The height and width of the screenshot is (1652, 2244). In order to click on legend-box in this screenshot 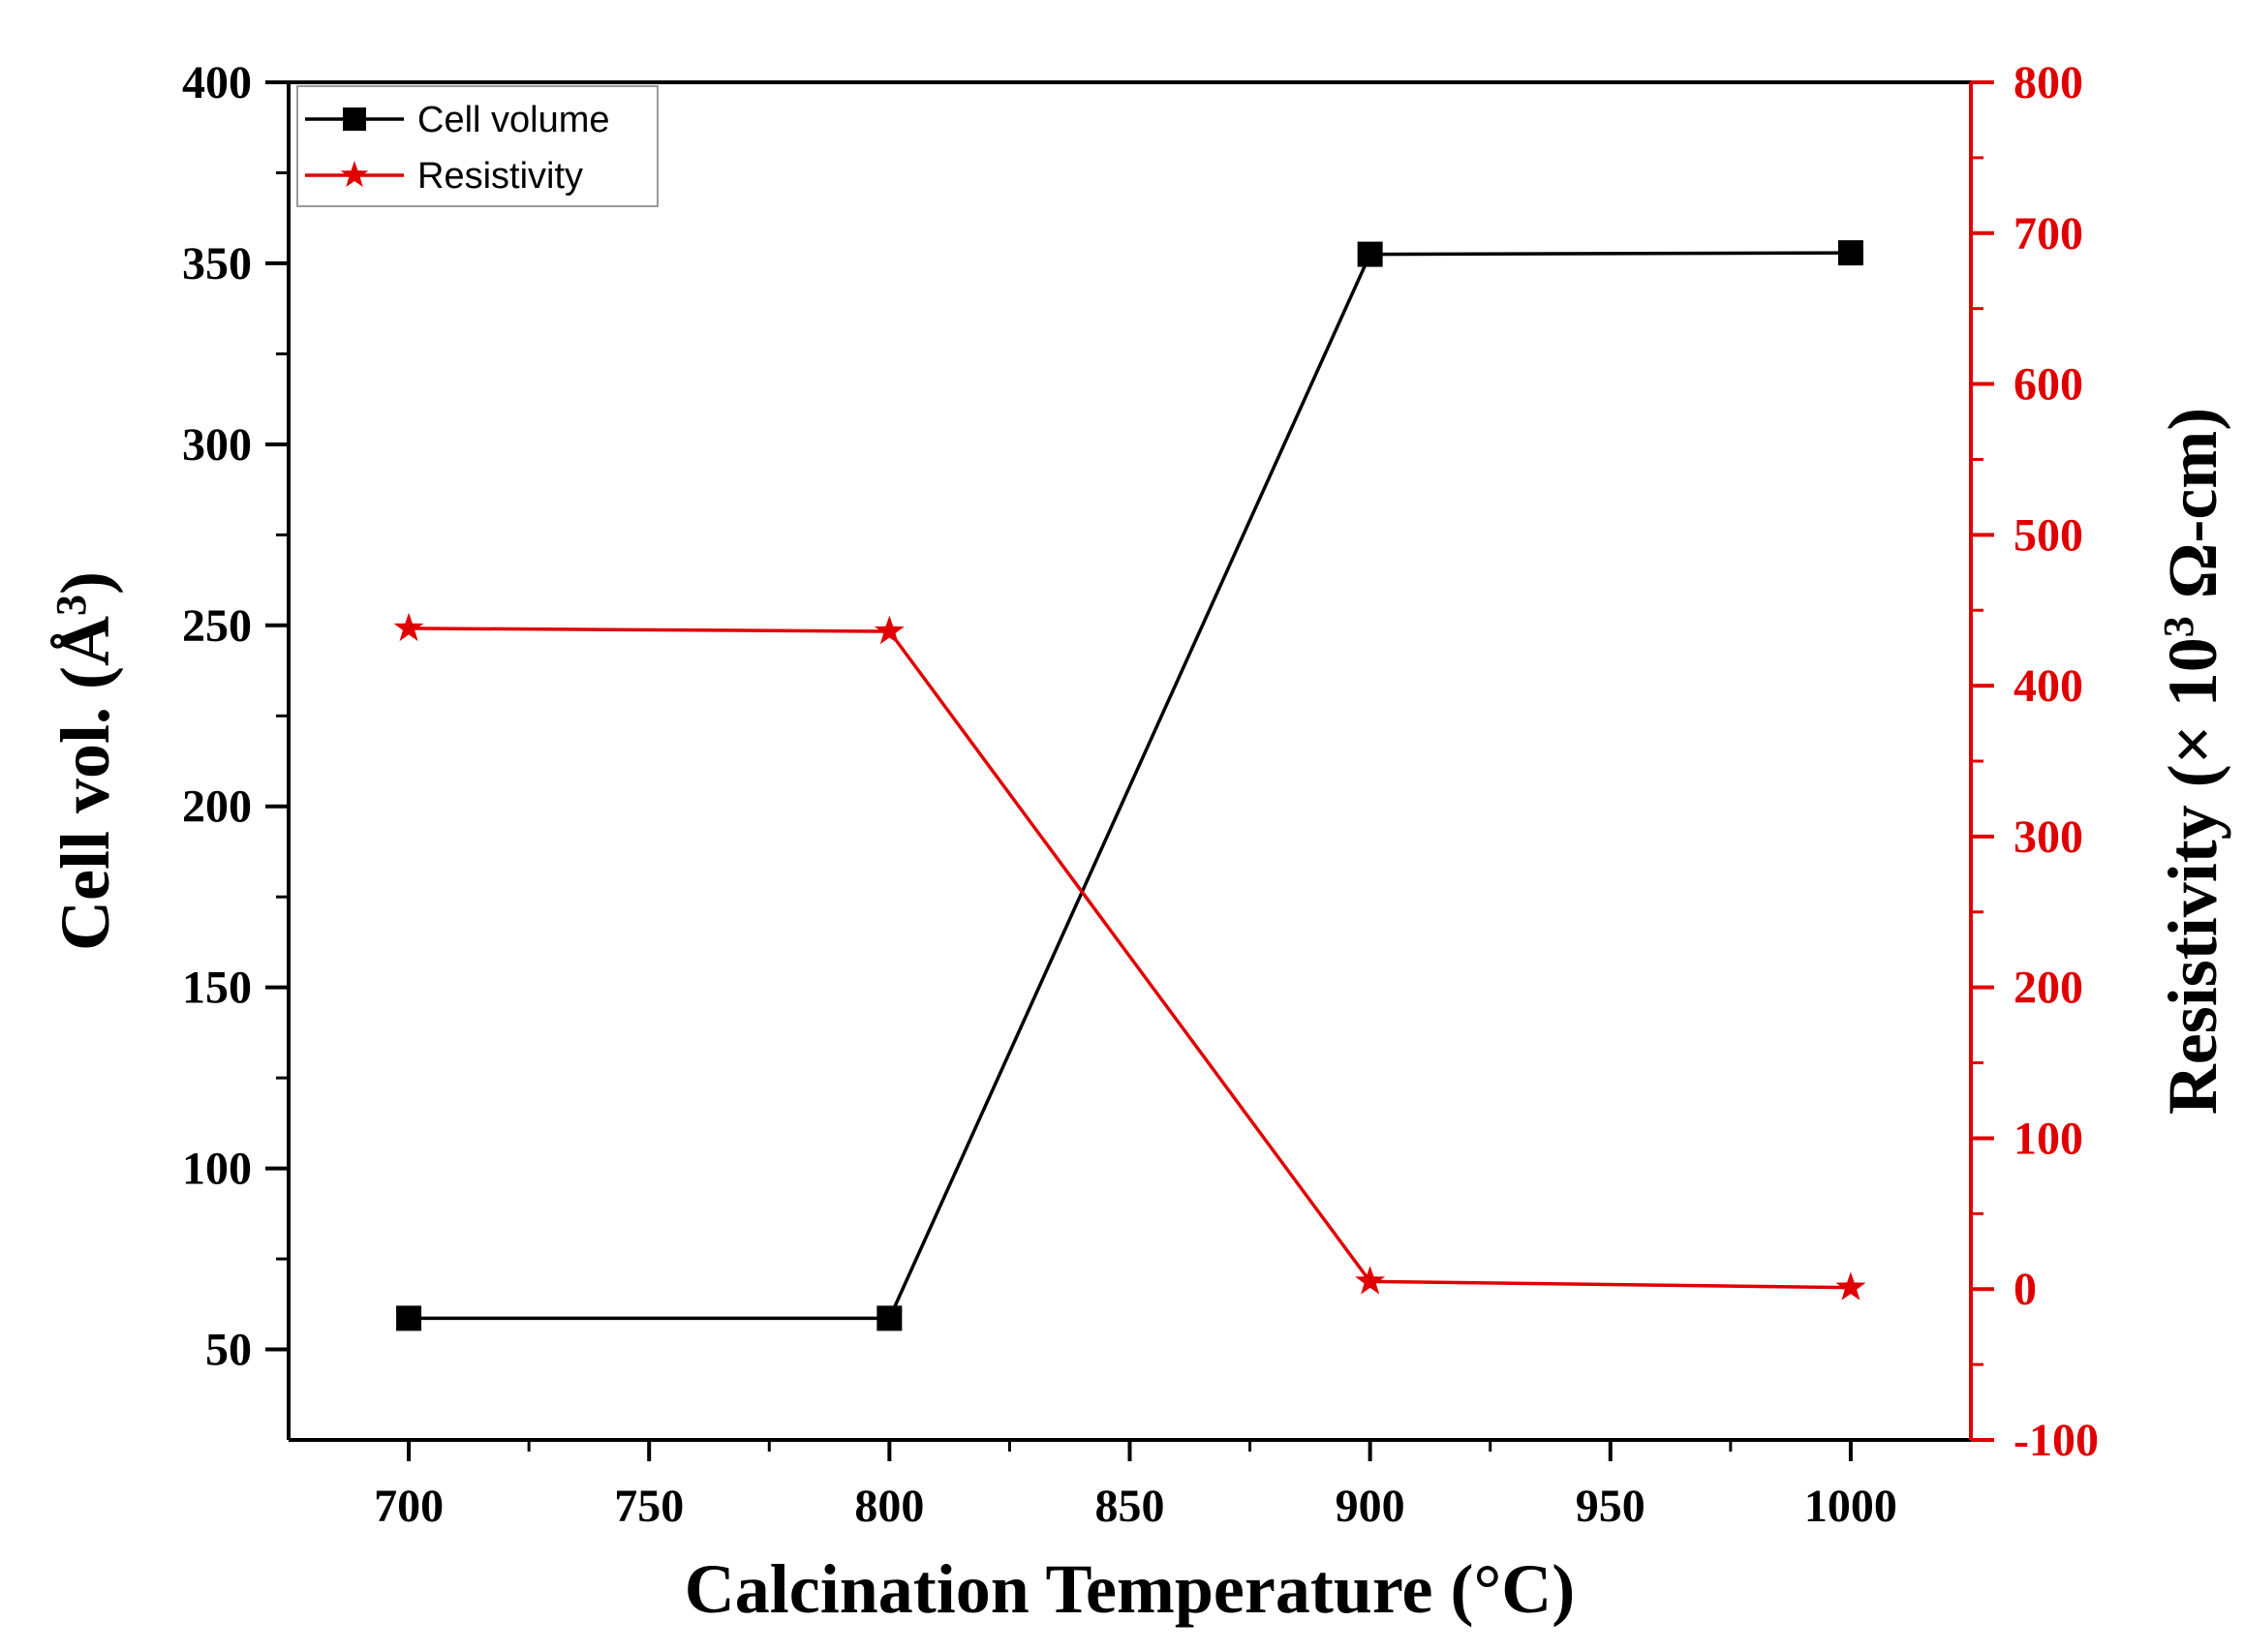, I will do `click(477, 146)`.